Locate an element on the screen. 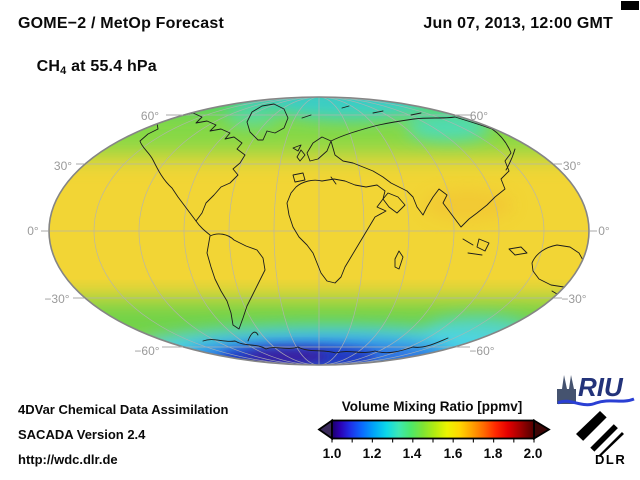 This screenshot has height=480, width=640. lat-label-left-30: 30° is located at coordinates (63, 166).